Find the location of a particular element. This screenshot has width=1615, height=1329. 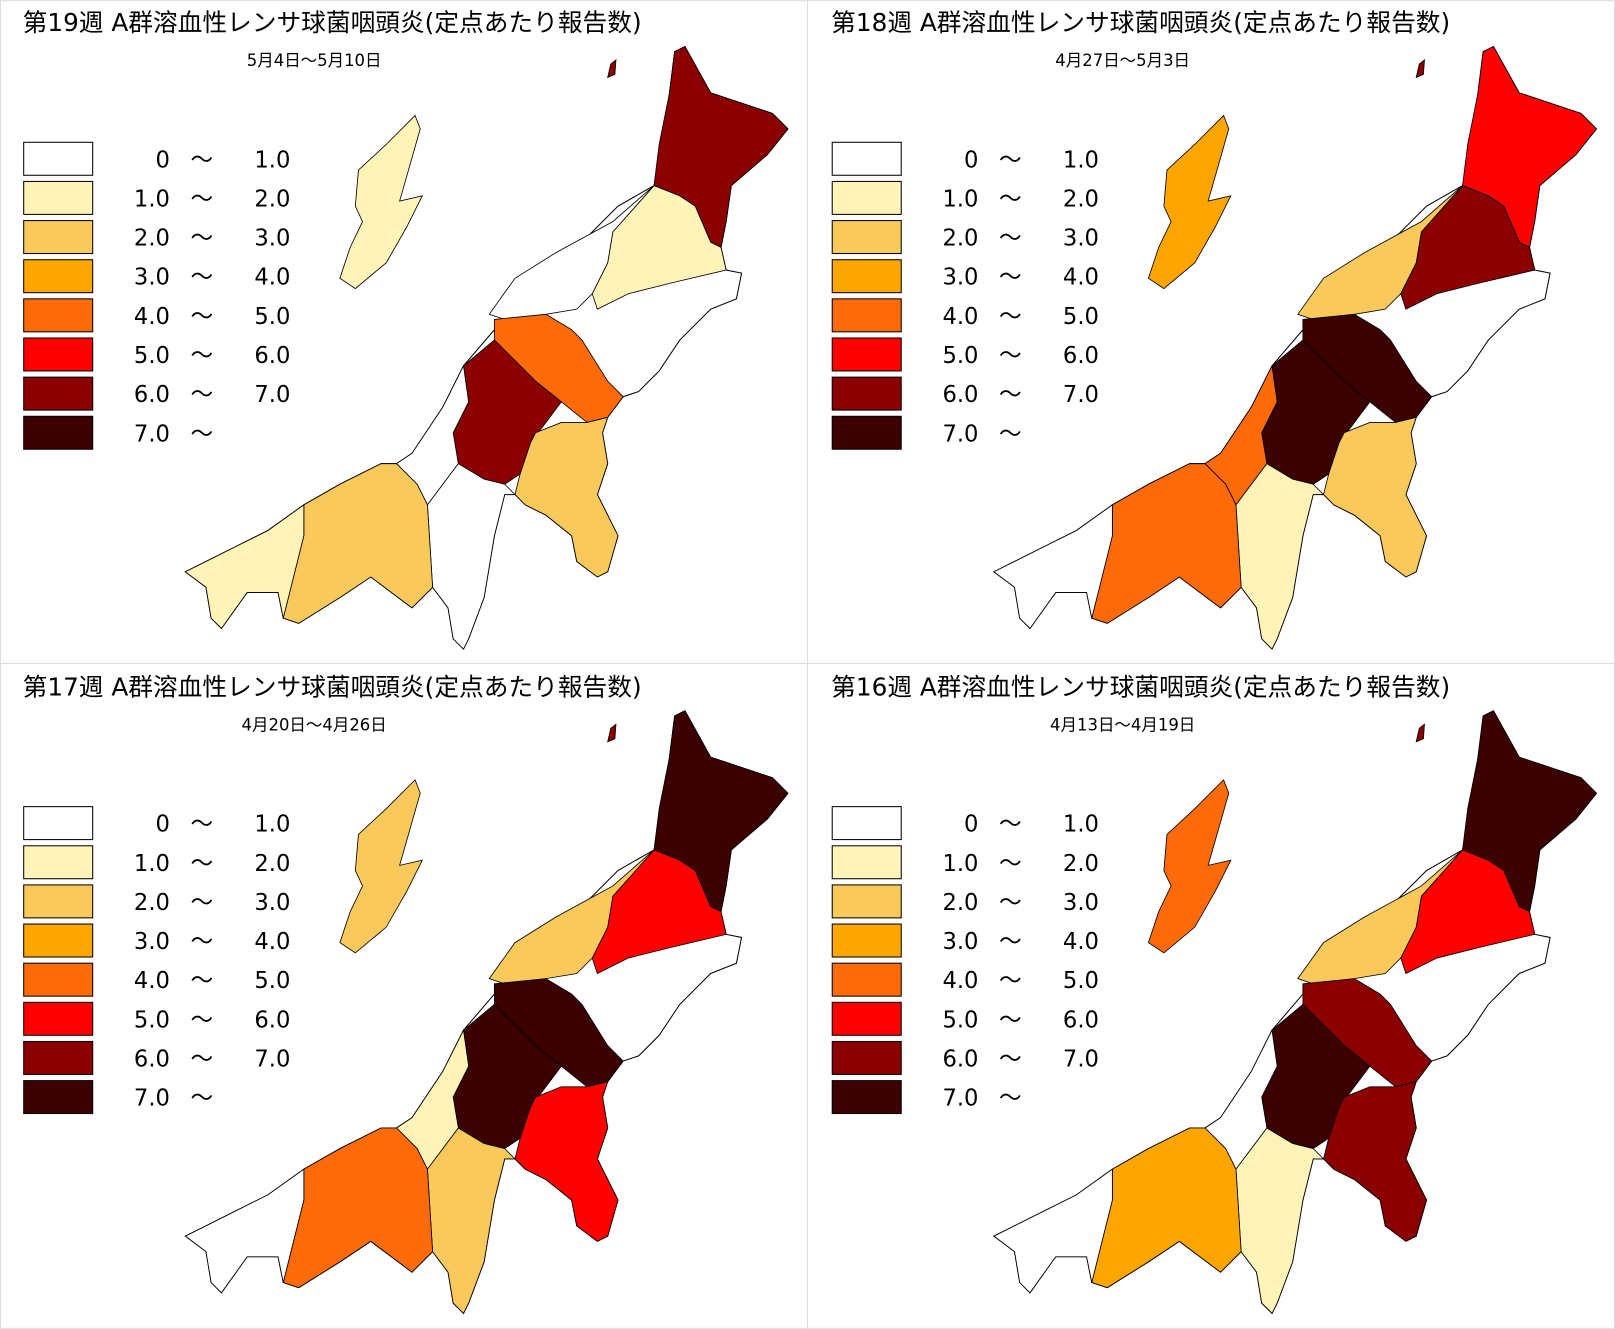

panel-title: 第17週 A群溶血性レンサ球菌咽頭炎(定点あたり報告数) is located at coordinates (332, 686).